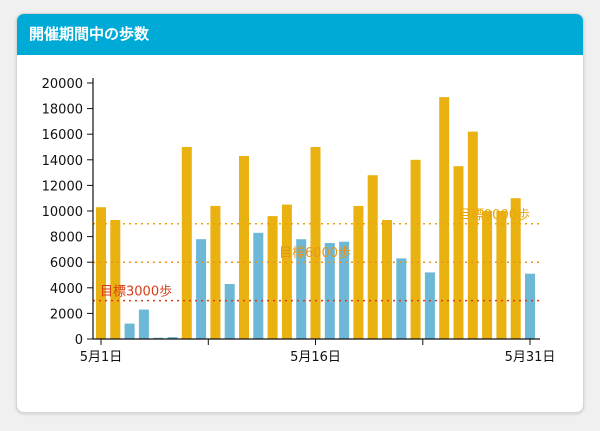  What do you see at coordinates (101, 357) in the screenshot?
I see `x-tick-label-day-1: 5月1日` at bounding box center [101, 357].